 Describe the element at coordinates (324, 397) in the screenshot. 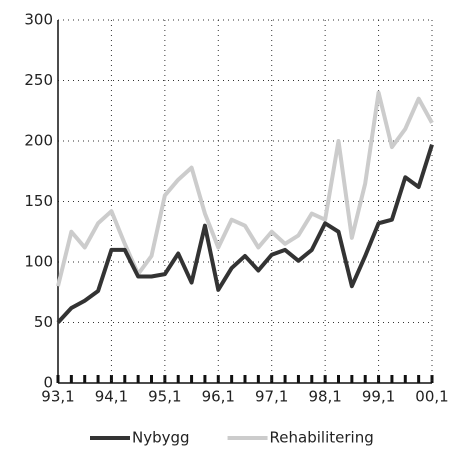

I see `x-tick-label: 98,1` at that location.